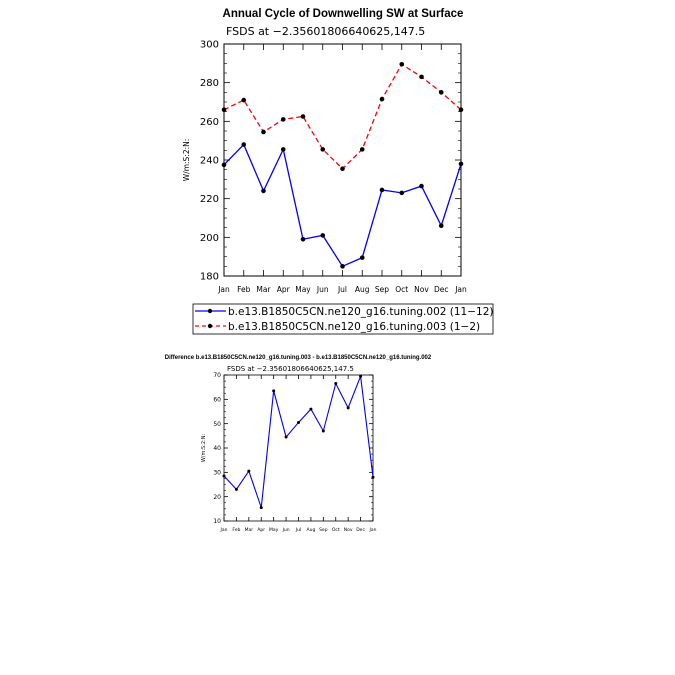  I want to click on y-tick-label: 200, so click(209, 238).